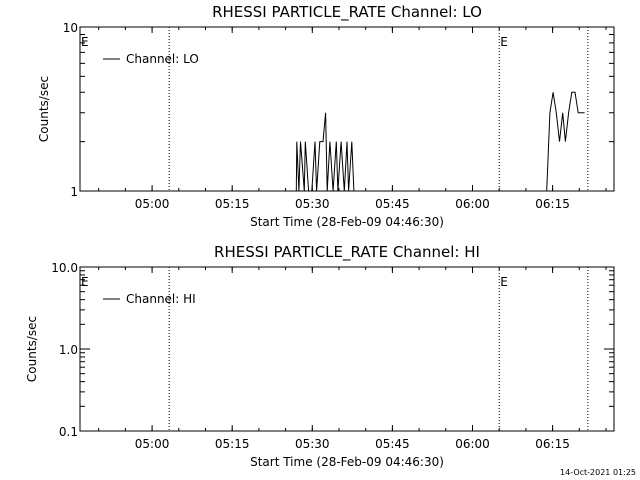 This screenshot has width=640, height=480. Describe the element at coordinates (232, 444) in the screenshot. I see `x-tick-label-hi: 05:15` at that location.